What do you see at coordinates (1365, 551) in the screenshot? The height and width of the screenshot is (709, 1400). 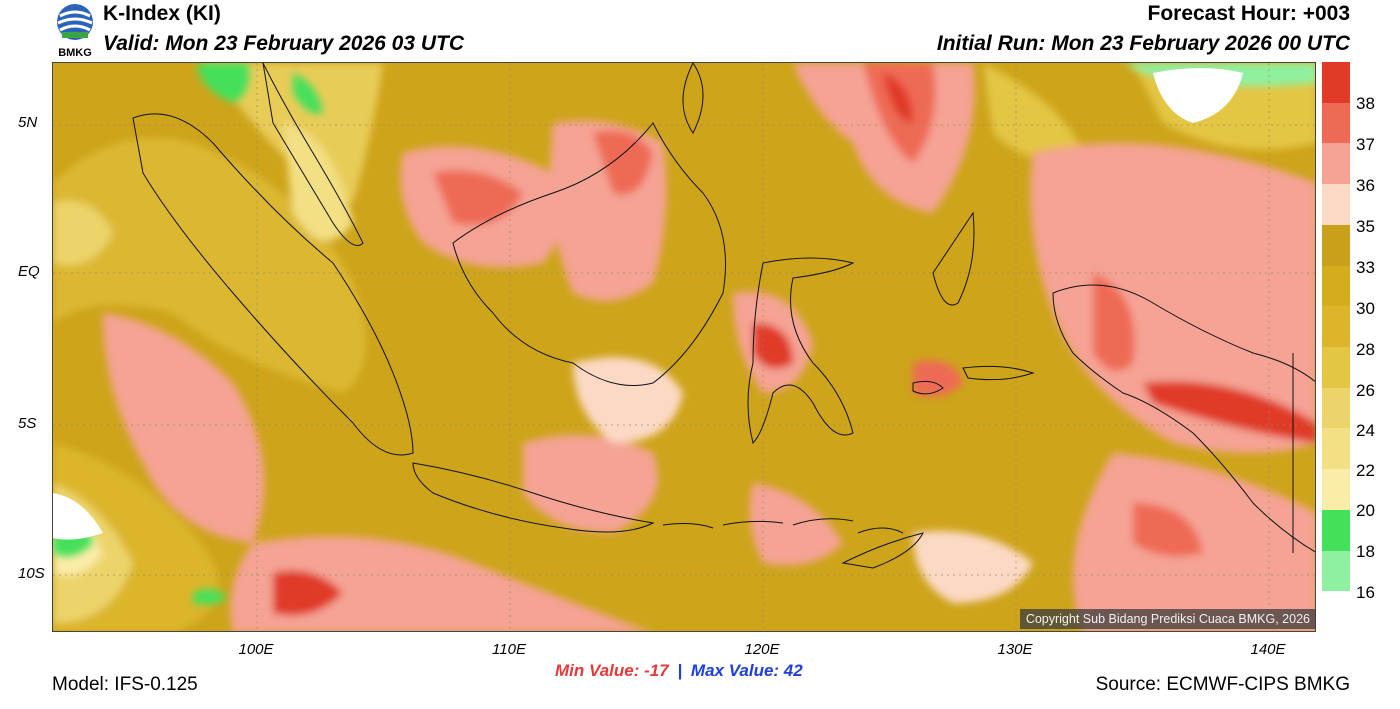 I see `colorbar-label-18: 18` at bounding box center [1365, 551].